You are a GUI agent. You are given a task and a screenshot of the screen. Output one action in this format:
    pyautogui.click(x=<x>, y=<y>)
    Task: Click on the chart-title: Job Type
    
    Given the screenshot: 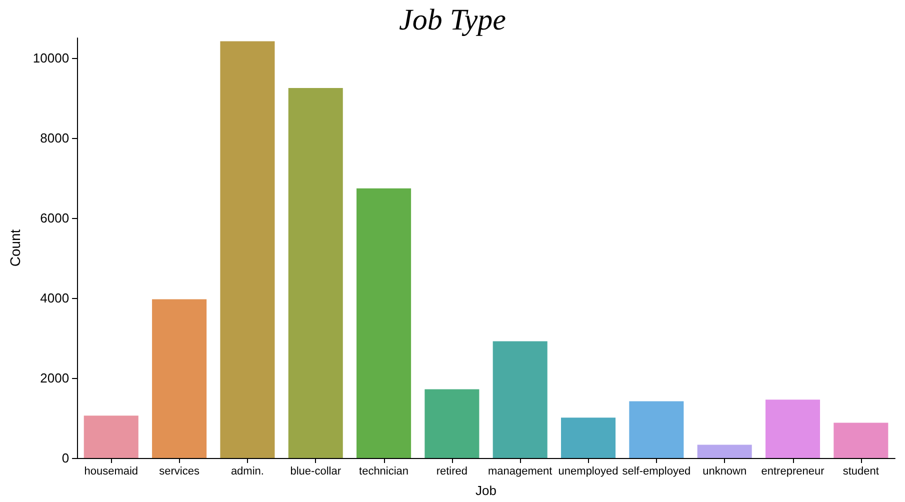 What is the action you would take?
    pyautogui.click(x=452, y=20)
    